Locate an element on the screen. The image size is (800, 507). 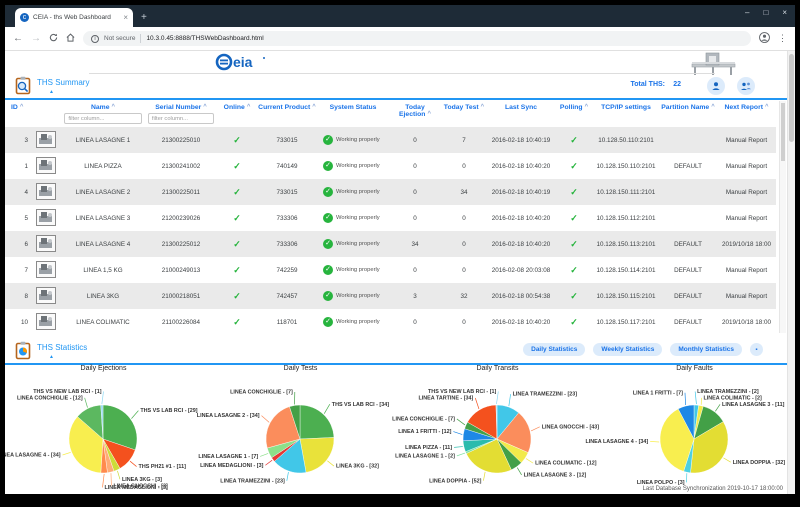
pie-slice-linea-1-fritti is located at coordinates (686, 422).